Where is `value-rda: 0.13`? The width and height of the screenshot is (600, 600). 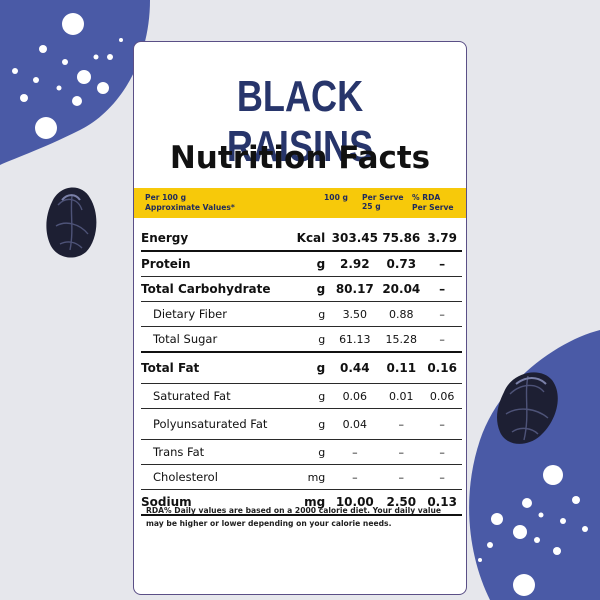 value-rda: 0.13 is located at coordinates (442, 502).